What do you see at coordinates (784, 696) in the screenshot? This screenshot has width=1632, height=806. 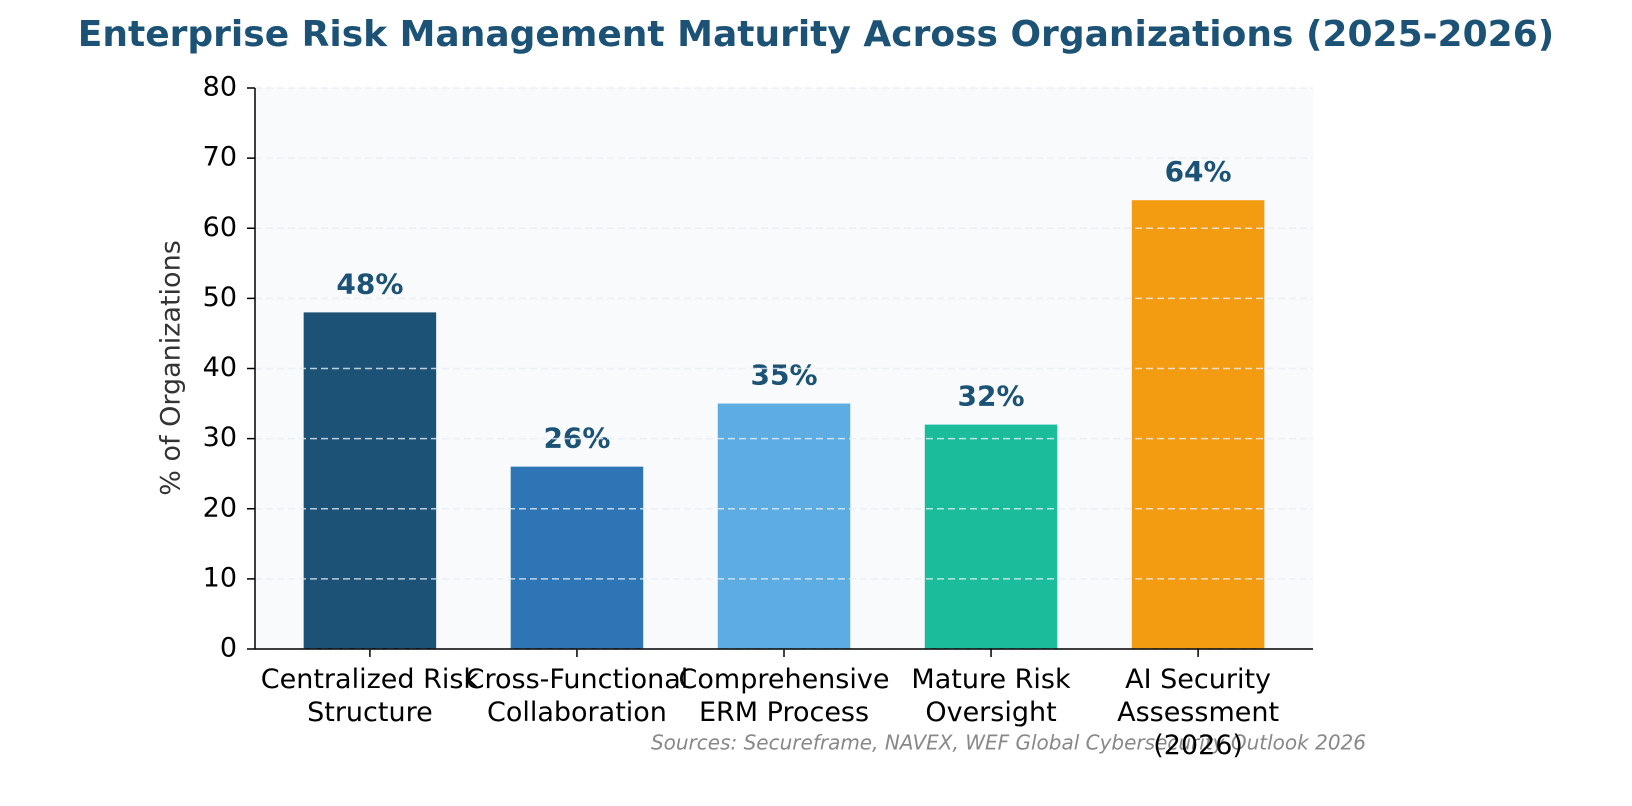 I see `x-tick-label: Comprehensive ERM Process` at bounding box center [784, 696].